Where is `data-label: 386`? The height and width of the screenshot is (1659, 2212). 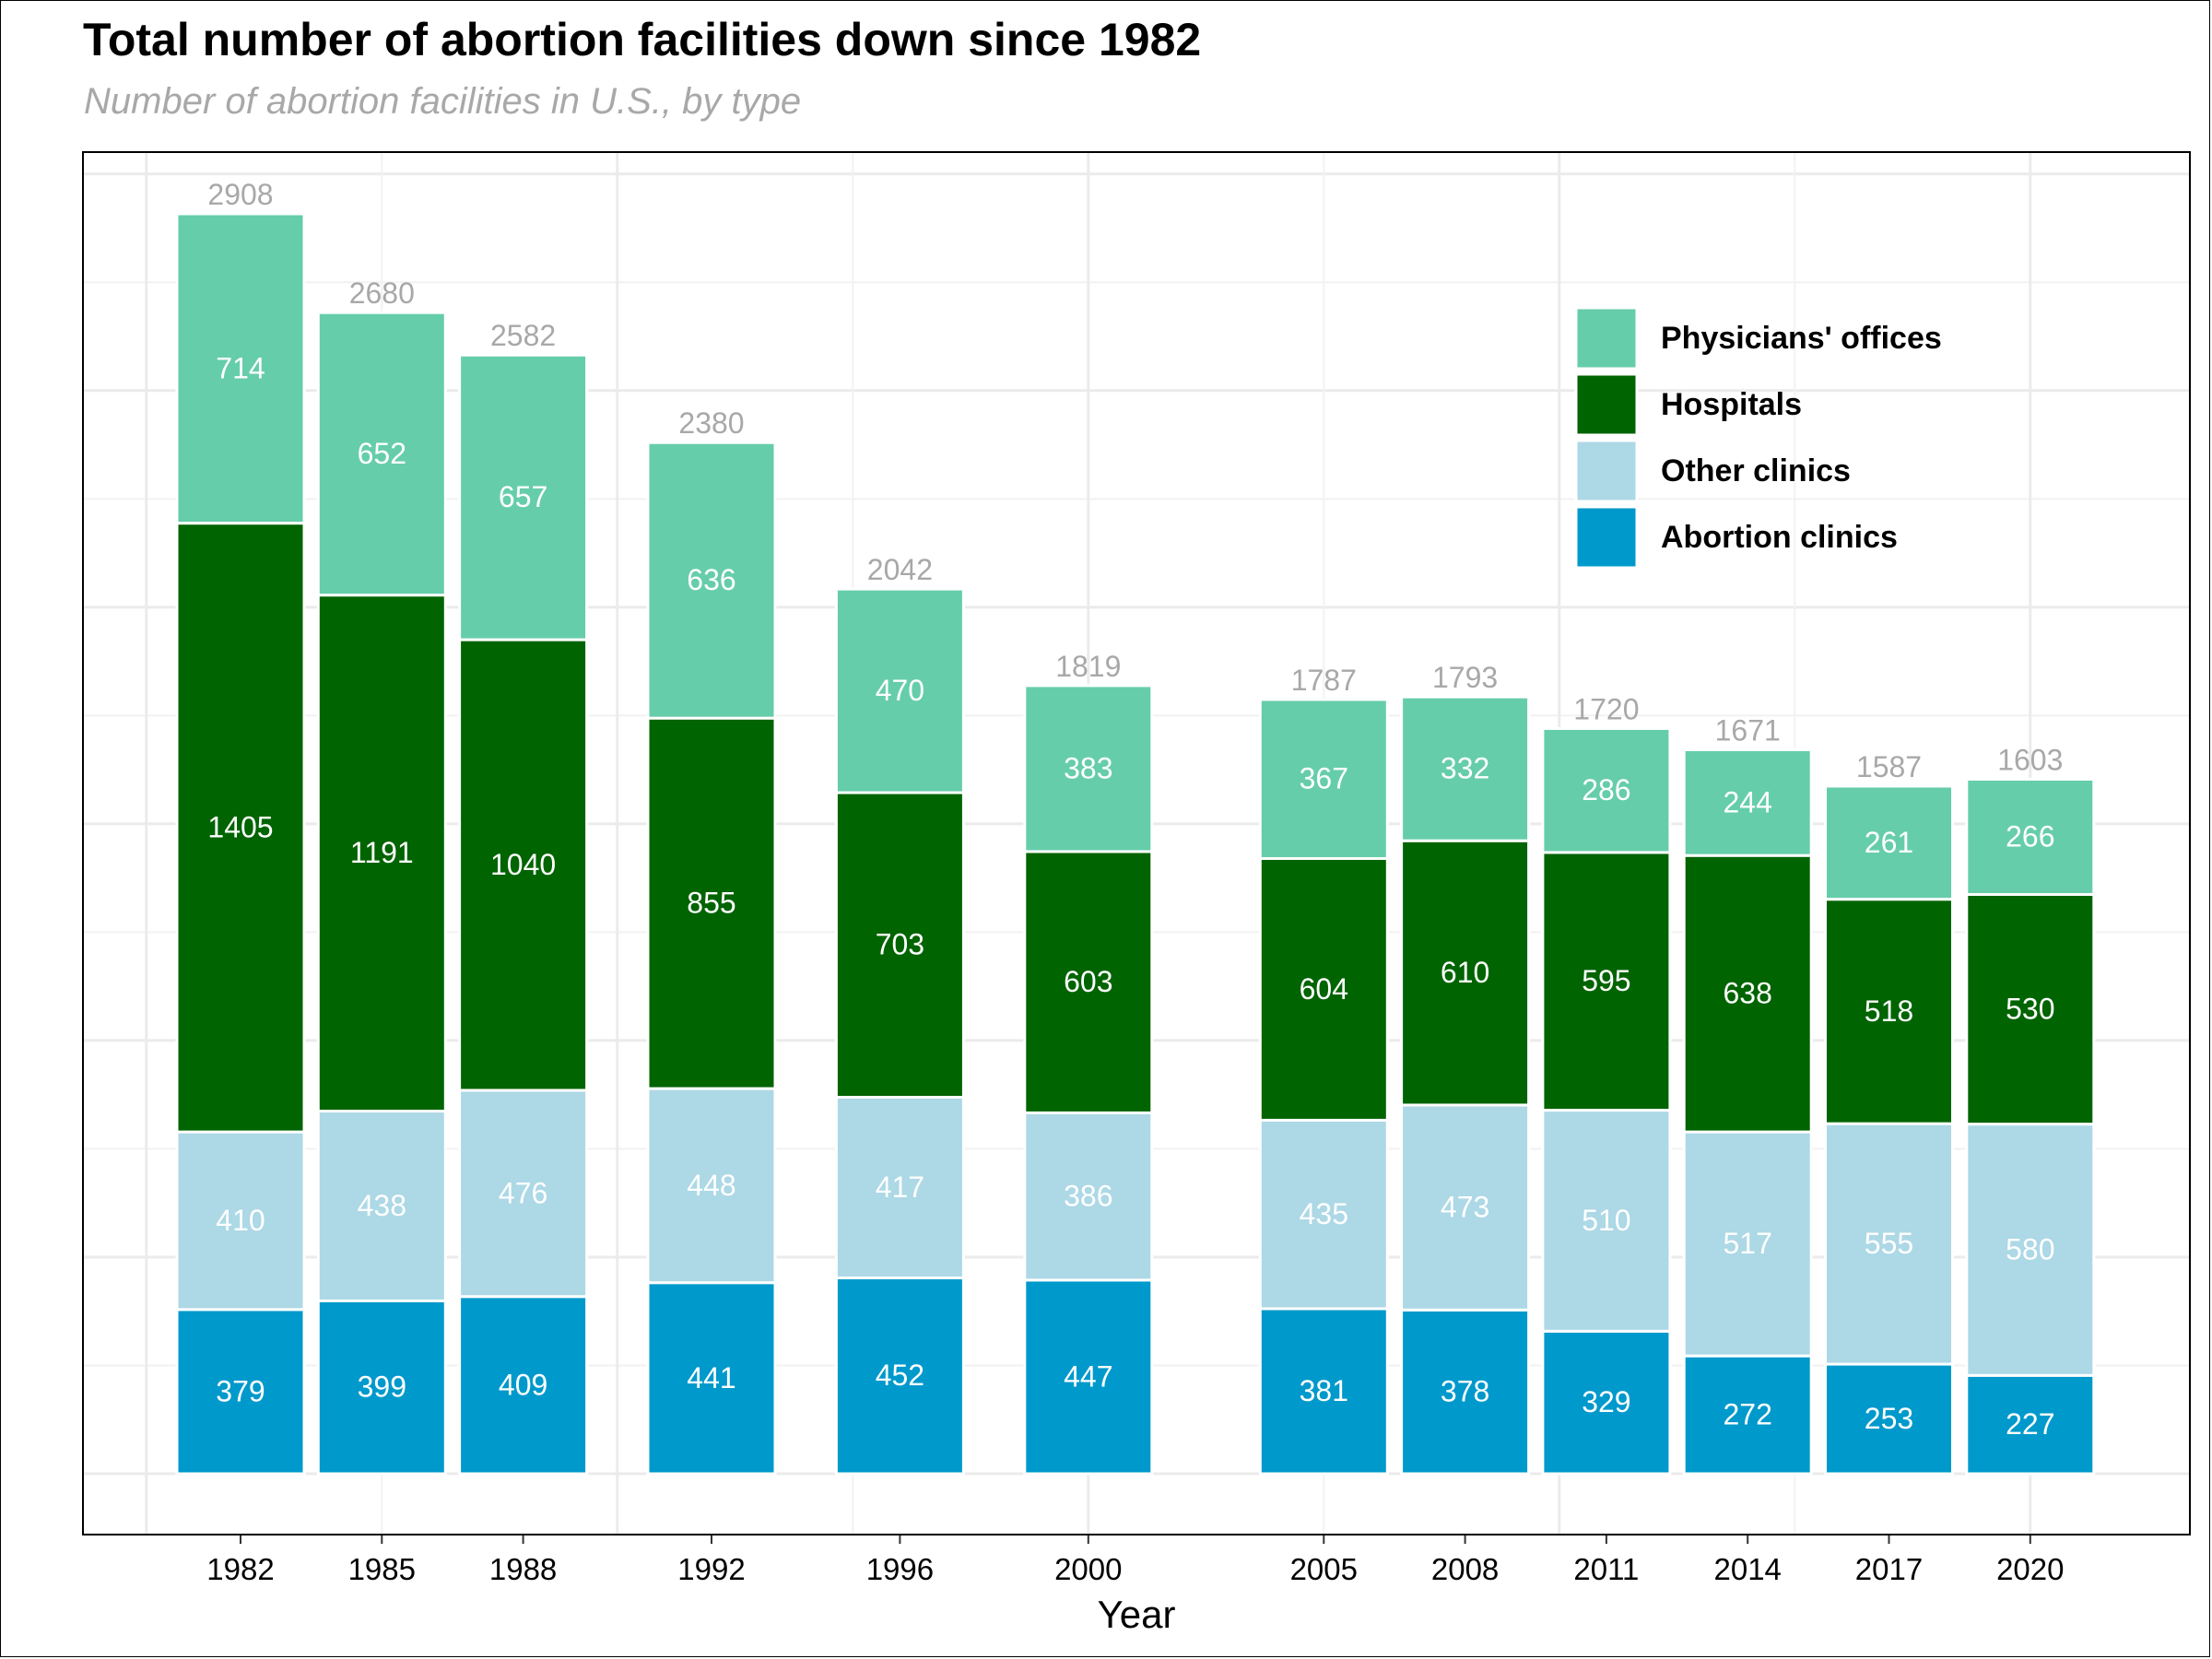 data-label: 386 is located at coordinates (1088, 1196).